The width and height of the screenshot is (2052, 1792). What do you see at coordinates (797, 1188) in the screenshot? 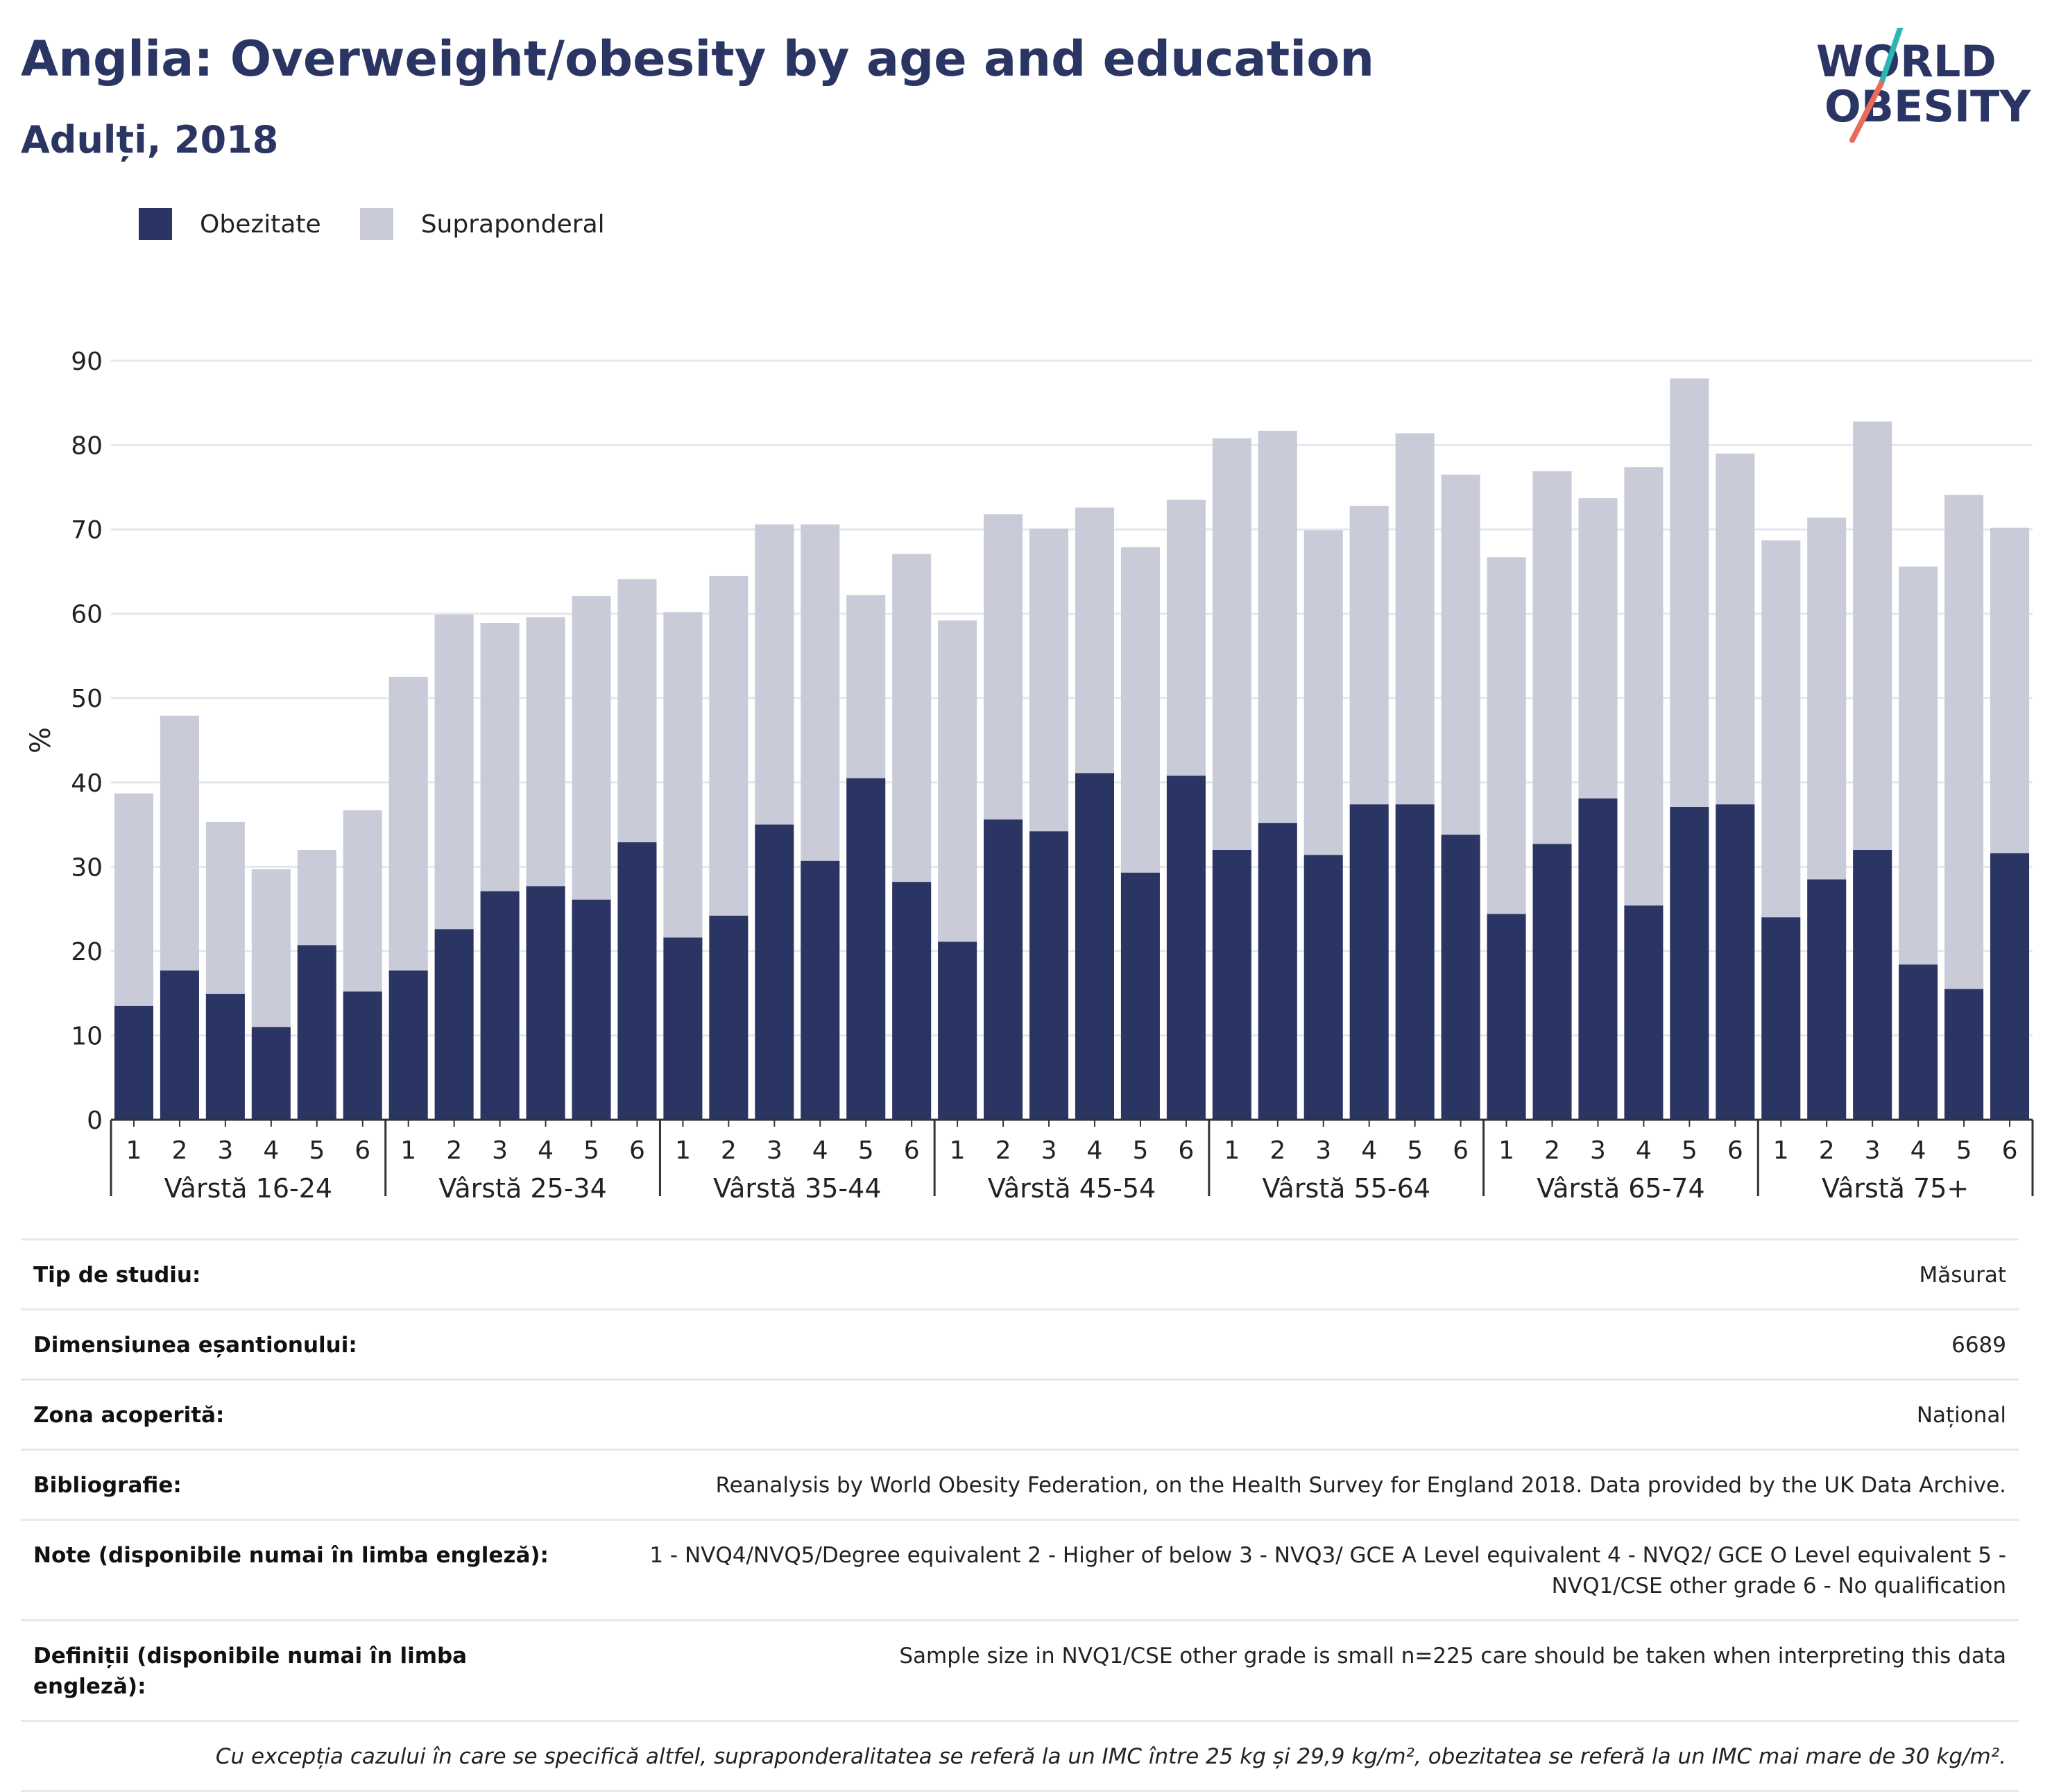
I see `group-label: Vârstă 35-44` at bounding box center [797, 1188].